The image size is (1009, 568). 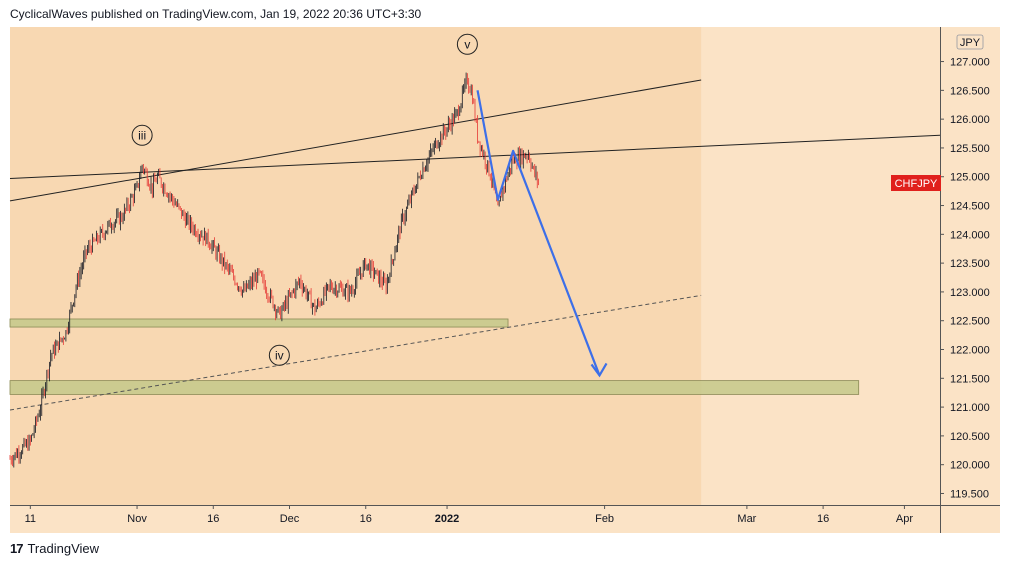 What do you see at coordinates (970, 351) in the screenshot?
I see `price-tick-label: 122.000` at bounding box center [970, 351].